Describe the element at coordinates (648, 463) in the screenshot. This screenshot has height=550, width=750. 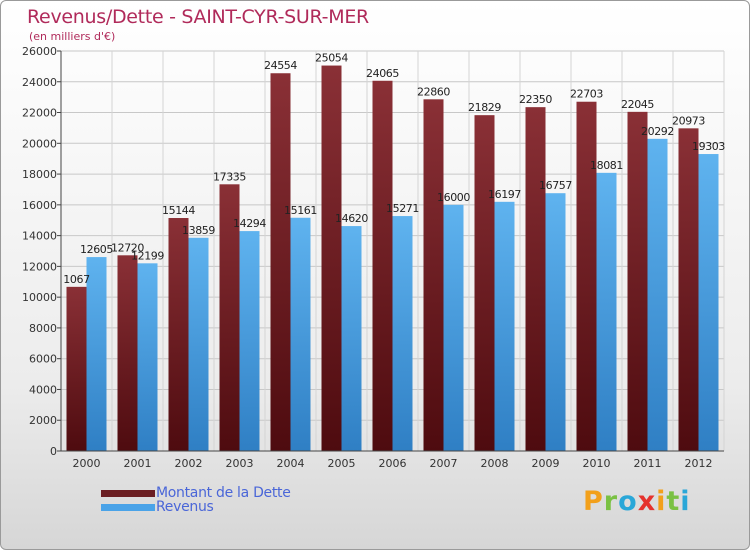
I see `x-tick-label: 2011` at that location.